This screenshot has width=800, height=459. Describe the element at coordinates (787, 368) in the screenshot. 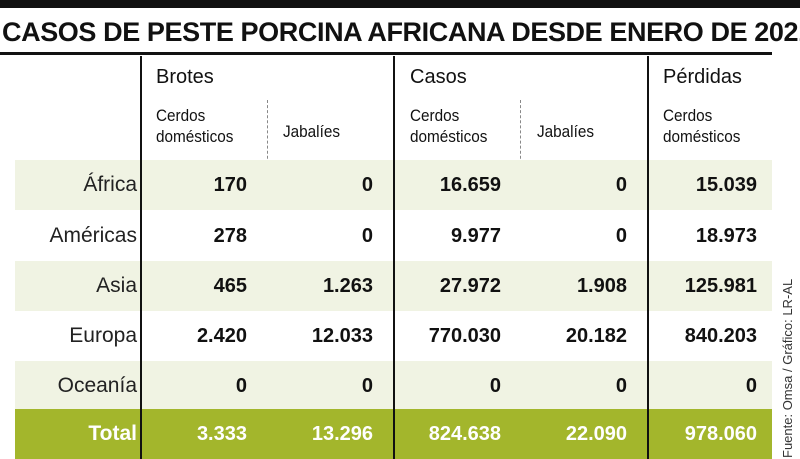

I see `source-credit: Fuente: Omsa / Gráfico: LR-AL` at that location.